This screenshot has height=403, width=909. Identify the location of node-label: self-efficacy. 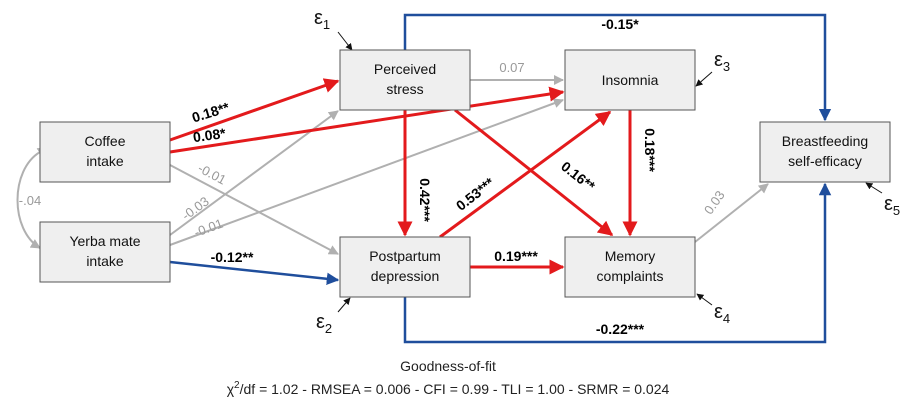
(825, 161).